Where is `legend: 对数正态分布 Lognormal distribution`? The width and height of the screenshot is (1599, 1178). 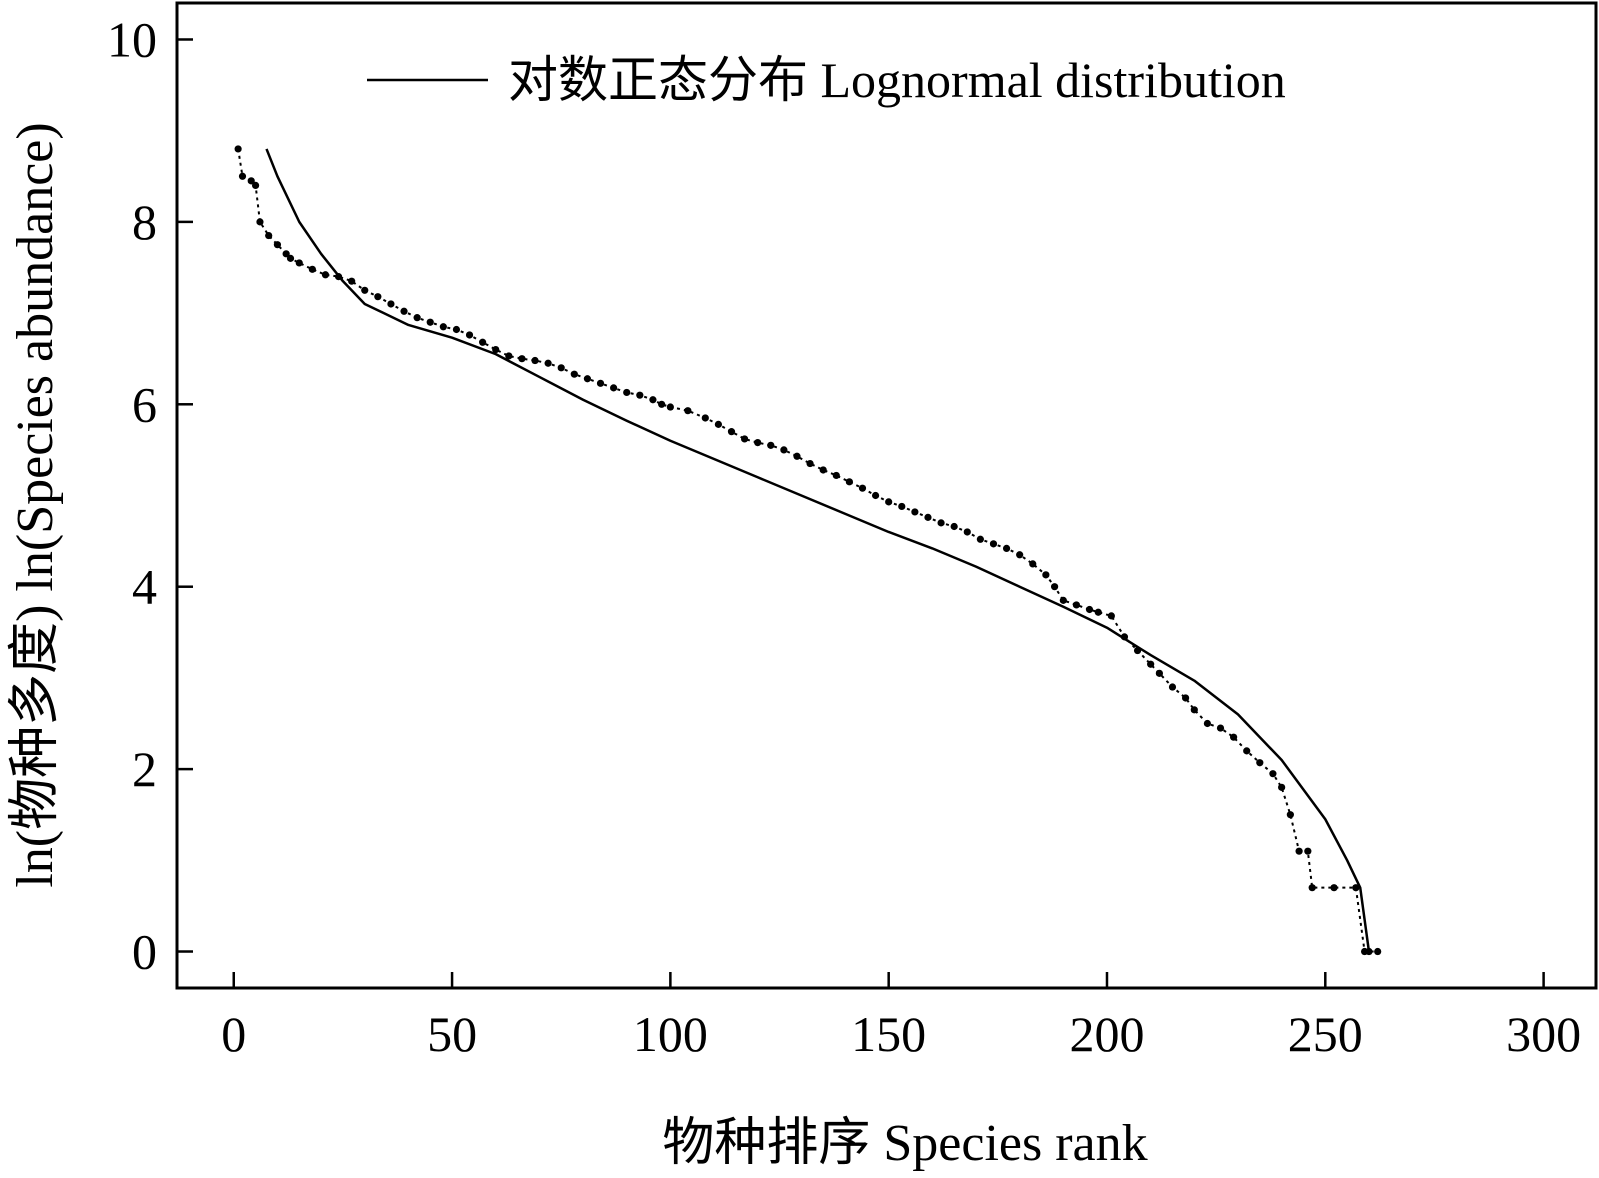
legend: 对数正态分布 Lognormal distribution is located at coordinates (826, 80).